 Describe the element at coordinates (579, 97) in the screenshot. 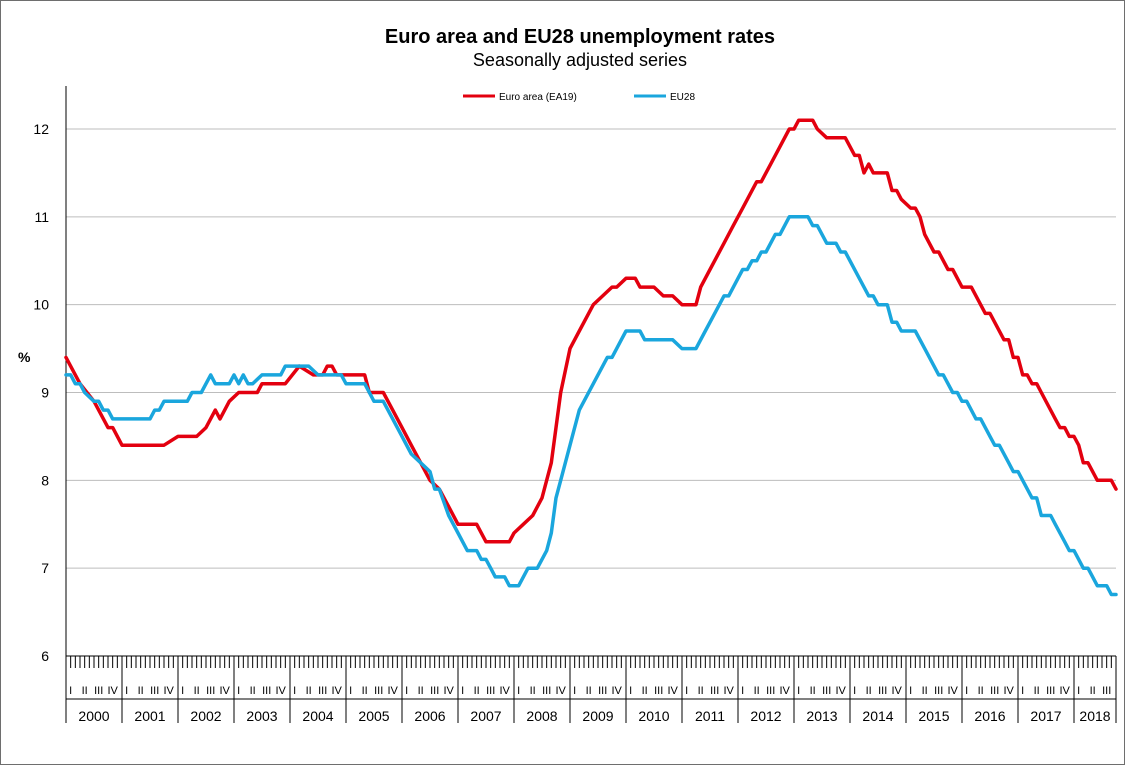

I see `legend: Euro area (EA19) EU28` at that location.